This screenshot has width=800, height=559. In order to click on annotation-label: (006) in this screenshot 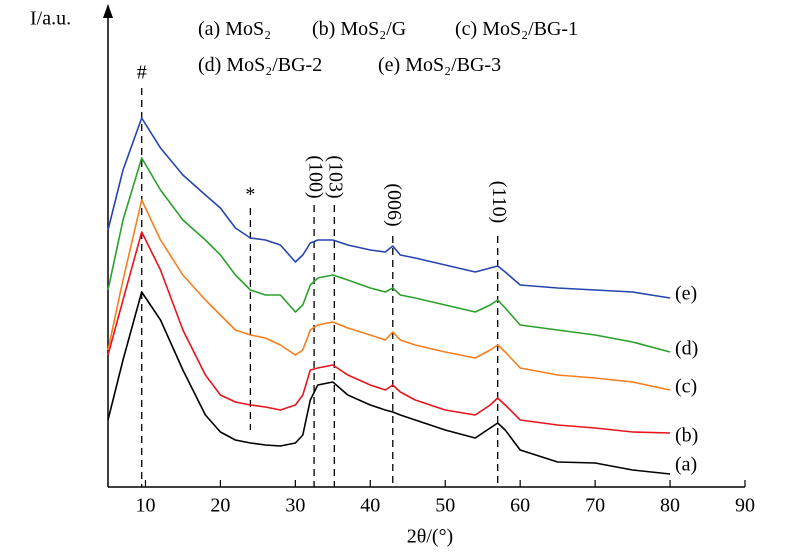, I will do `click(394, 204)`.